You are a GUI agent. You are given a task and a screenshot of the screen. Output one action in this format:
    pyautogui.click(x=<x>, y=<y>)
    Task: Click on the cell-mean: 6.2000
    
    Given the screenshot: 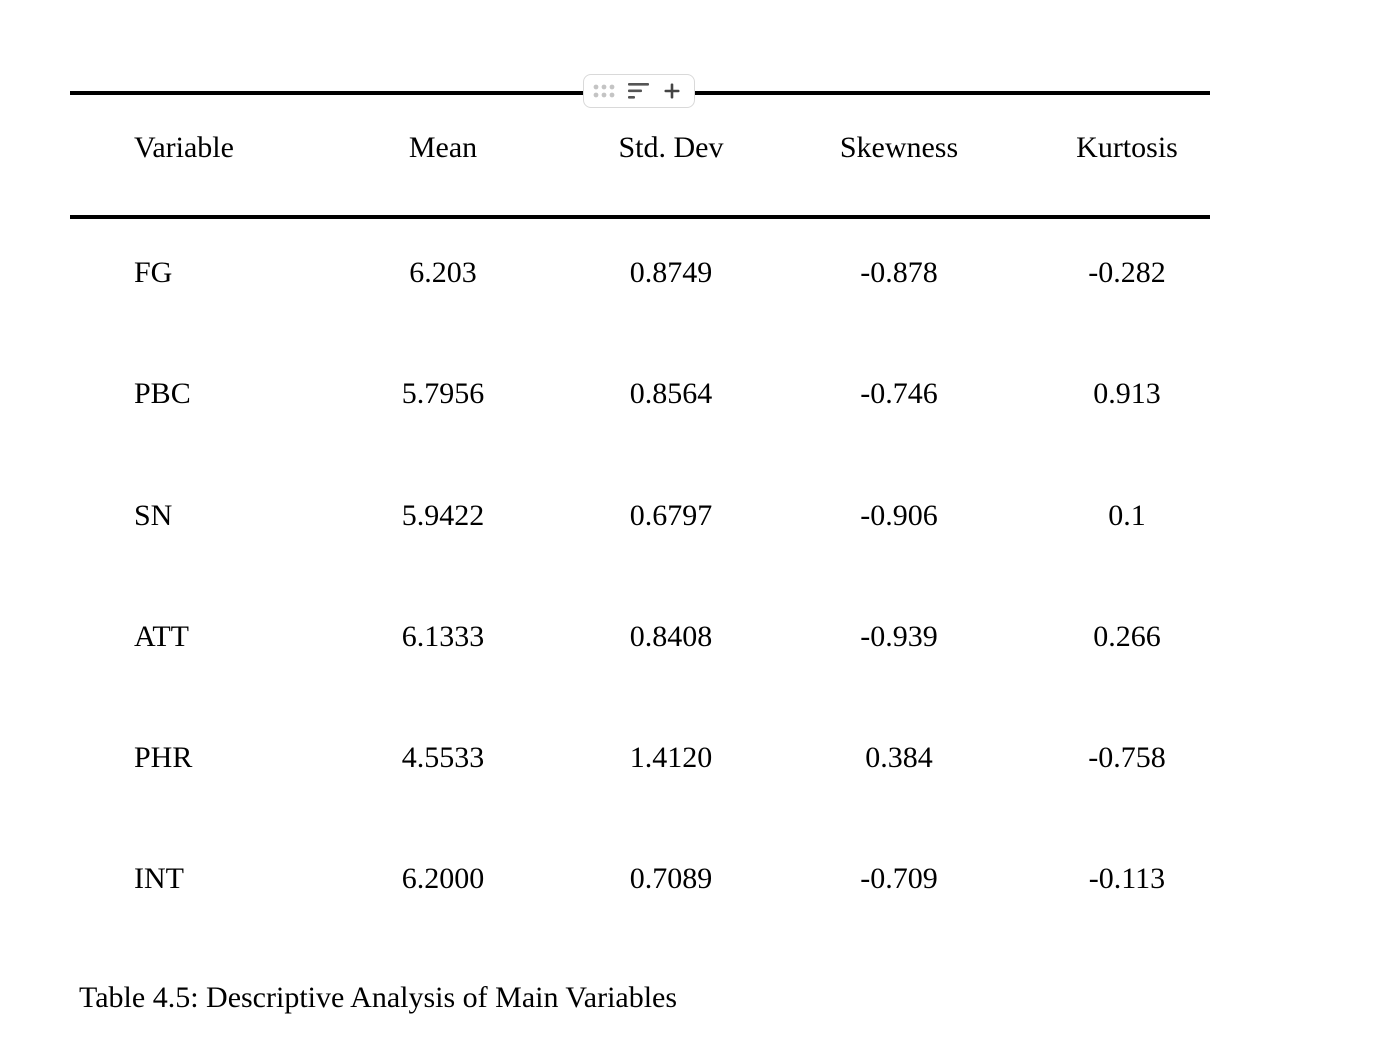 What is the action you would take?
    pyautogui.click(x=443, y=878)
    